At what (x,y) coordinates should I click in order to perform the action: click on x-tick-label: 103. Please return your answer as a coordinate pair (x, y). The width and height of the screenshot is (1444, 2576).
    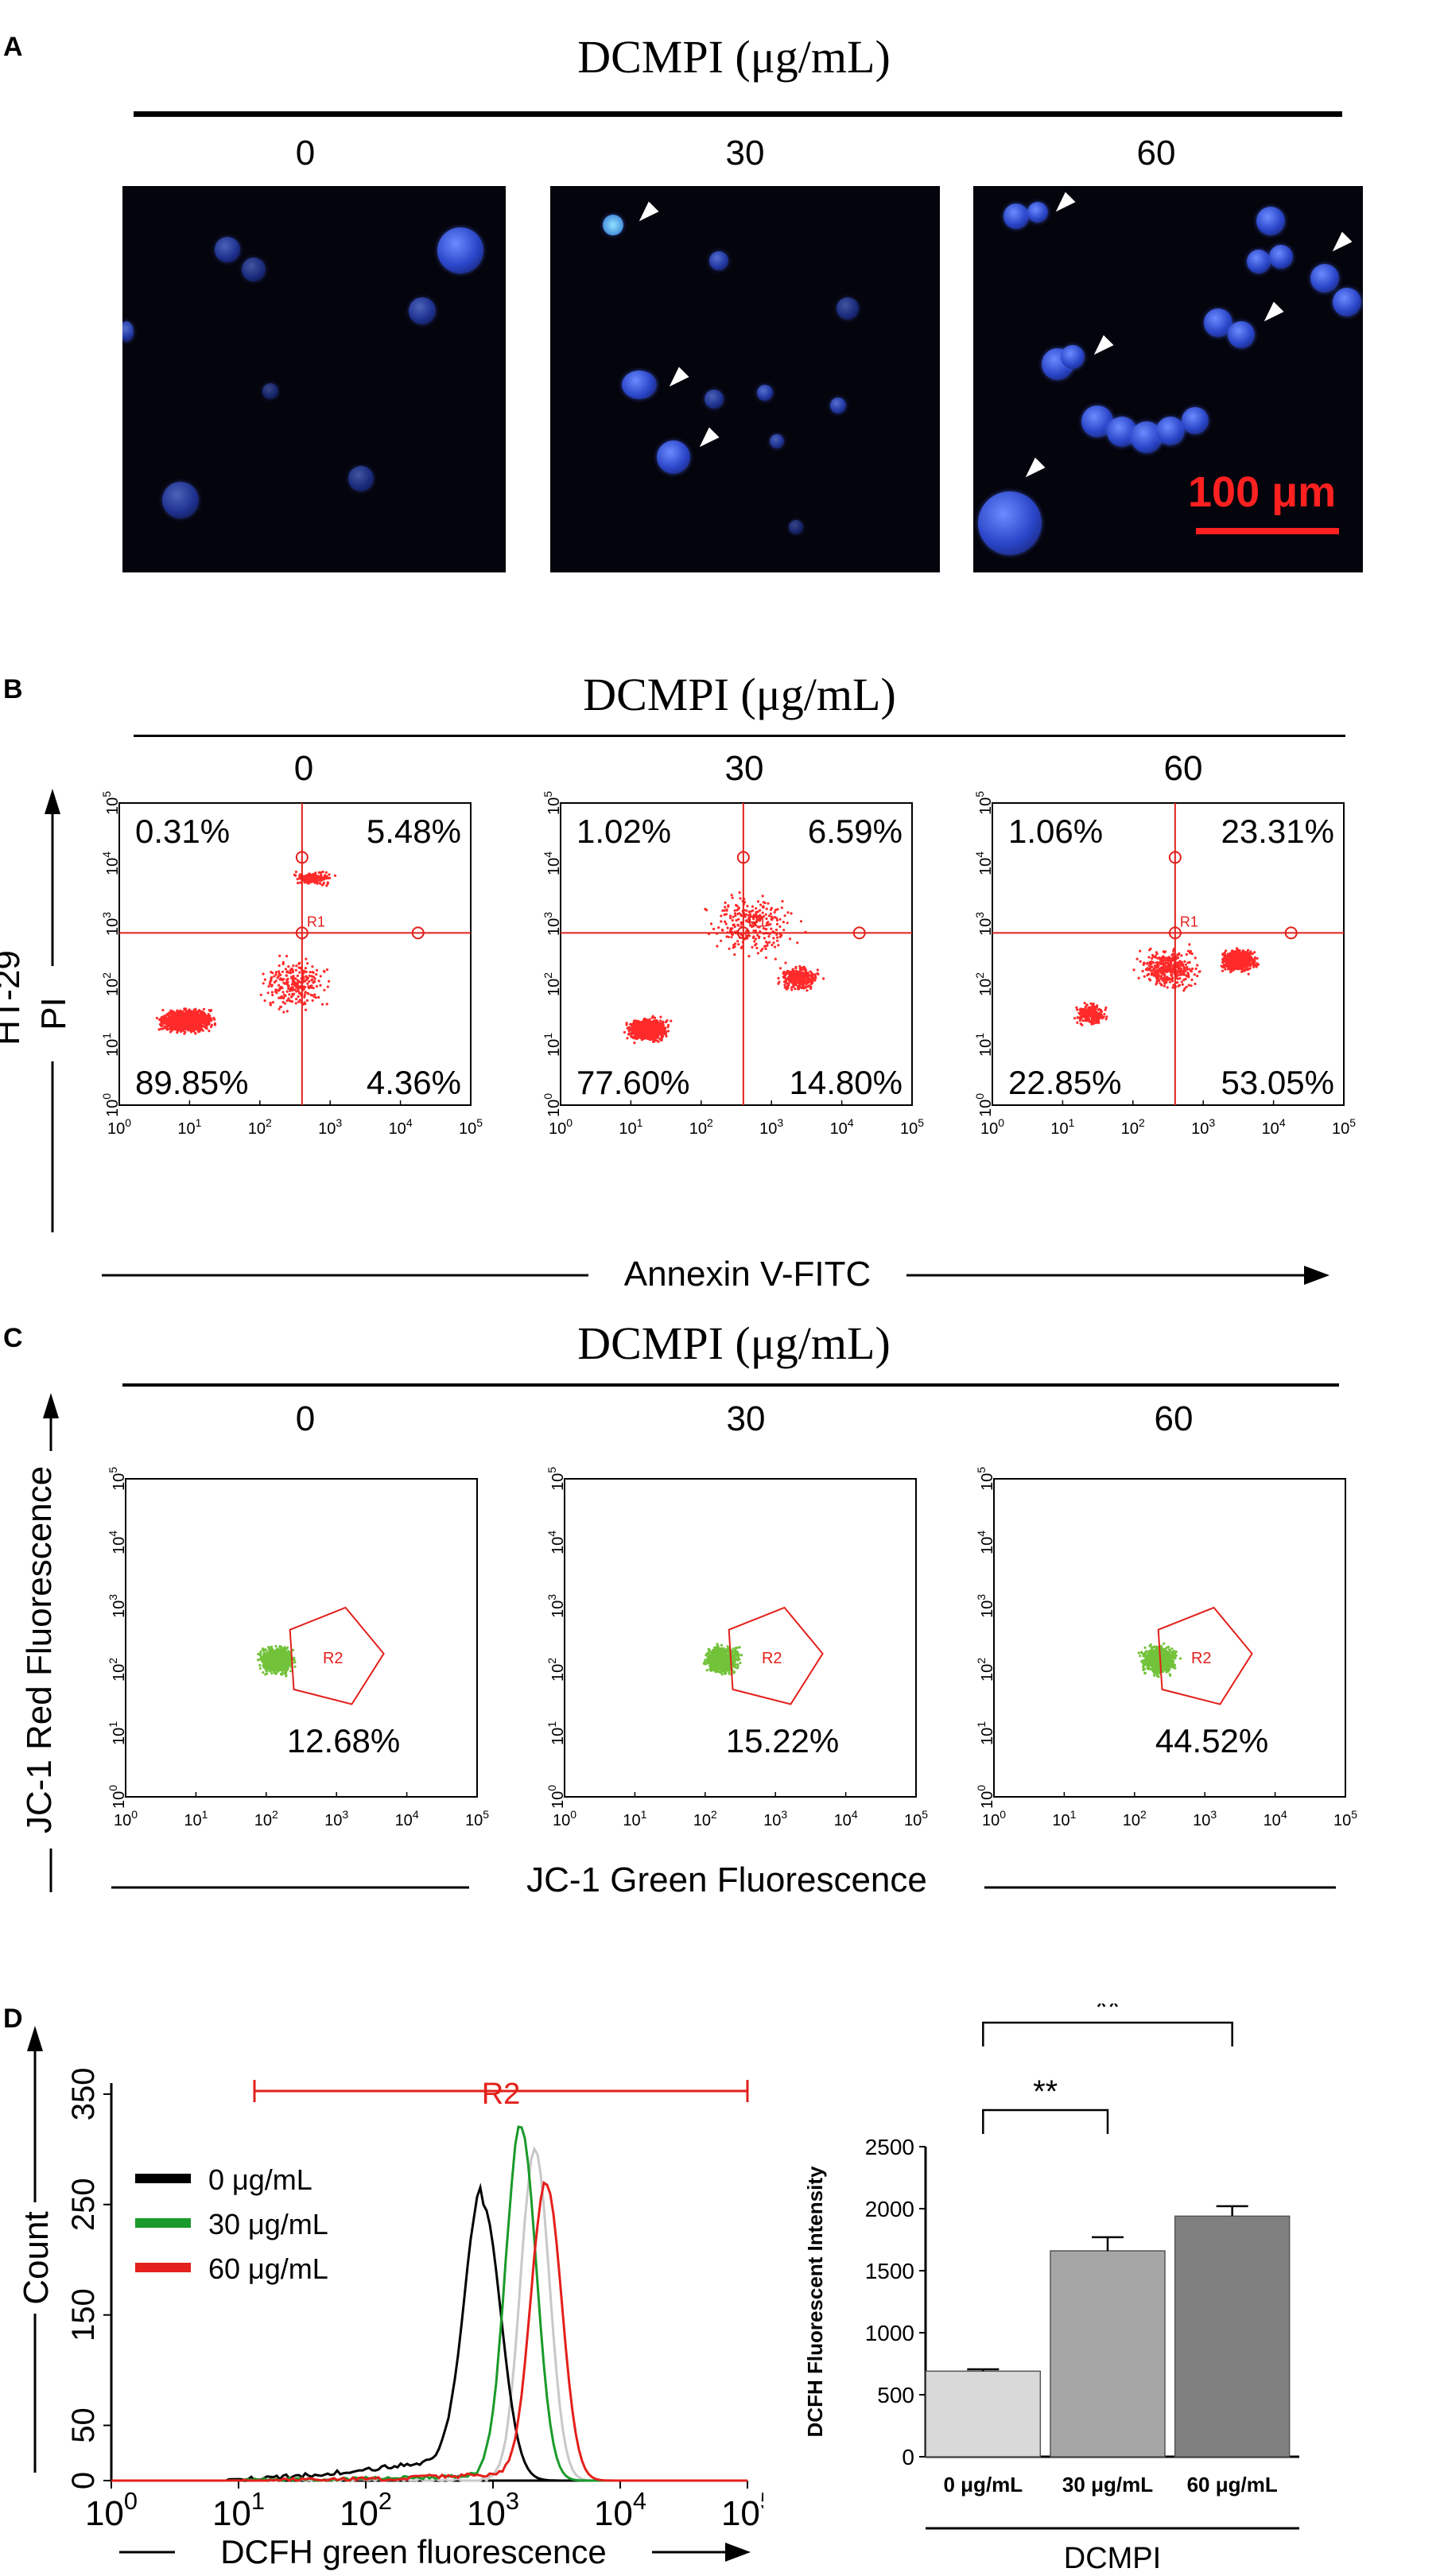
    Looking at the image, I should click on (771, 1127).